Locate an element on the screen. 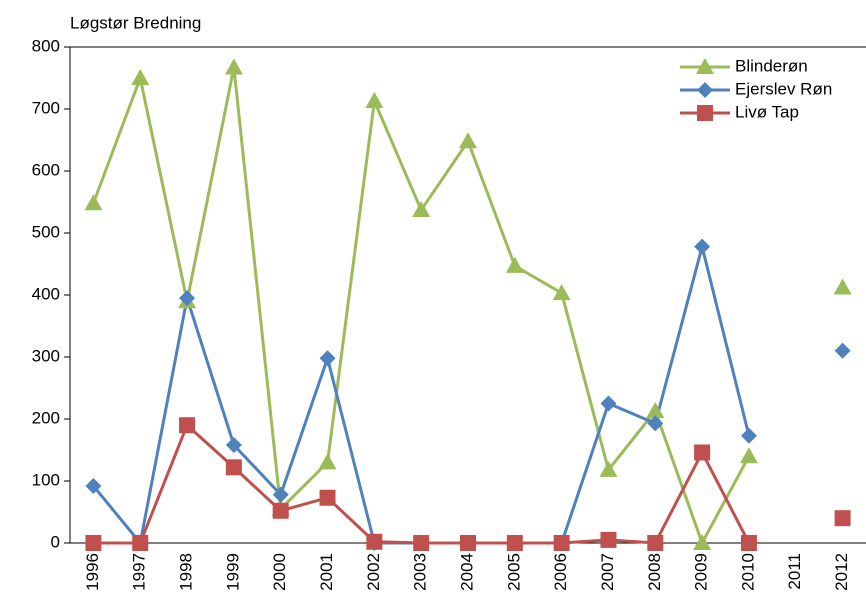  x-tick-label: 2006 is located at coordinates (560, 572).